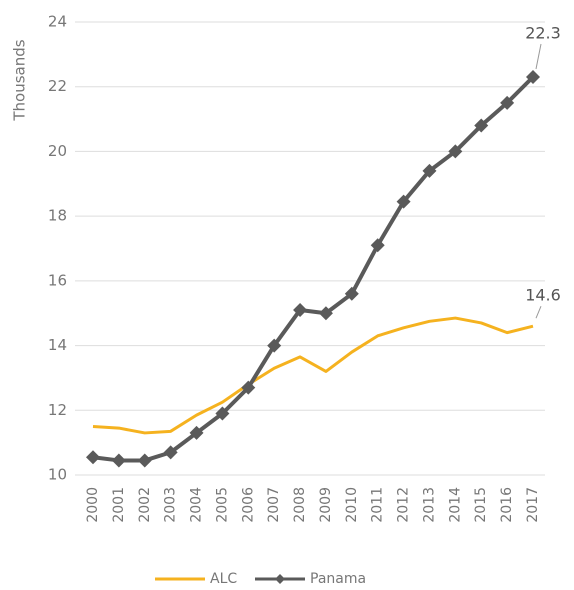  What do you see at coordinates (543, 295) in the screenshot?
I see `data-label: 14.6` at bounding box center [543, 295].